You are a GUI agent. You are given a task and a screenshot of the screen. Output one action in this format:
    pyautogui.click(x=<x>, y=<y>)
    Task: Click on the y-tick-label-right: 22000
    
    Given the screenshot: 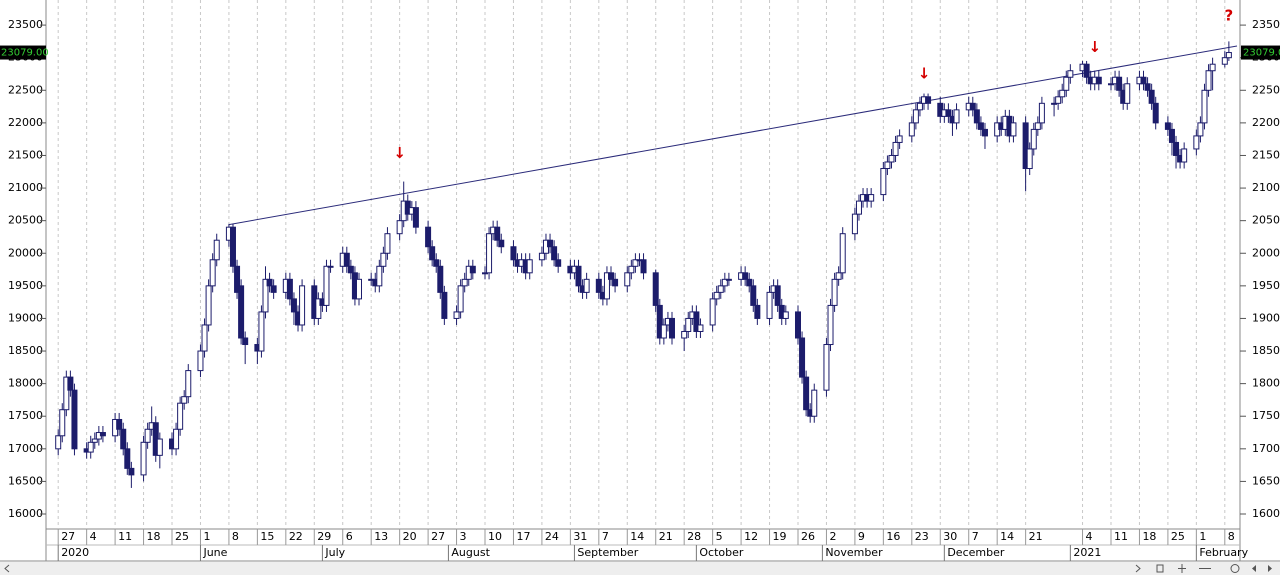 What is the action you would take?
    pyautogui.click(x=1266, y=122)
    